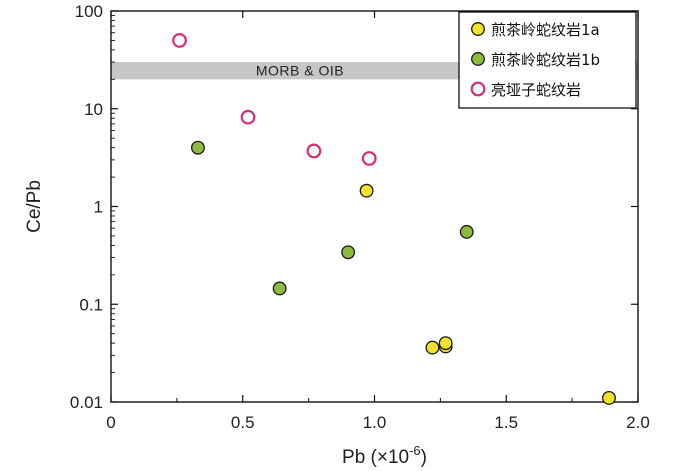 The width and height of the screenshot is (700, 471). Describe the element at coordinates (89, 11) in the screenshot. I see `y-tick-label: 100` at that location.